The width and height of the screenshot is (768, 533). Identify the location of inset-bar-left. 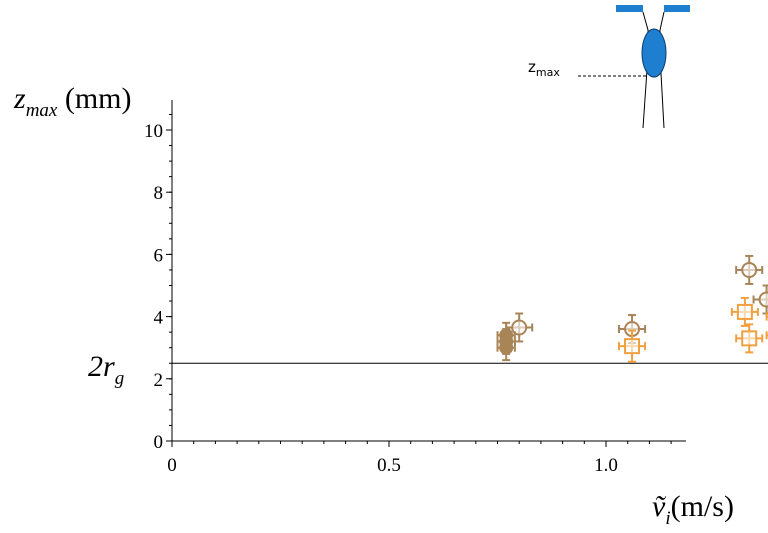
(629, 8).